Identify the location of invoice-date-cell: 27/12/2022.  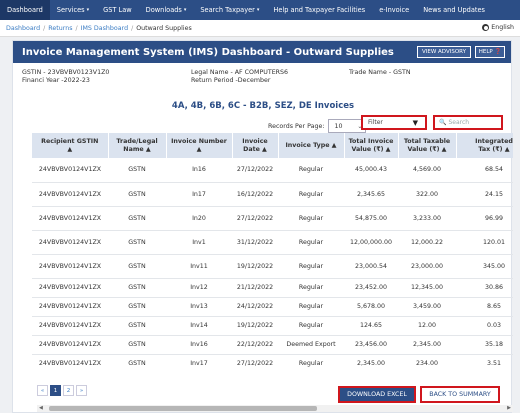
(255, 170).